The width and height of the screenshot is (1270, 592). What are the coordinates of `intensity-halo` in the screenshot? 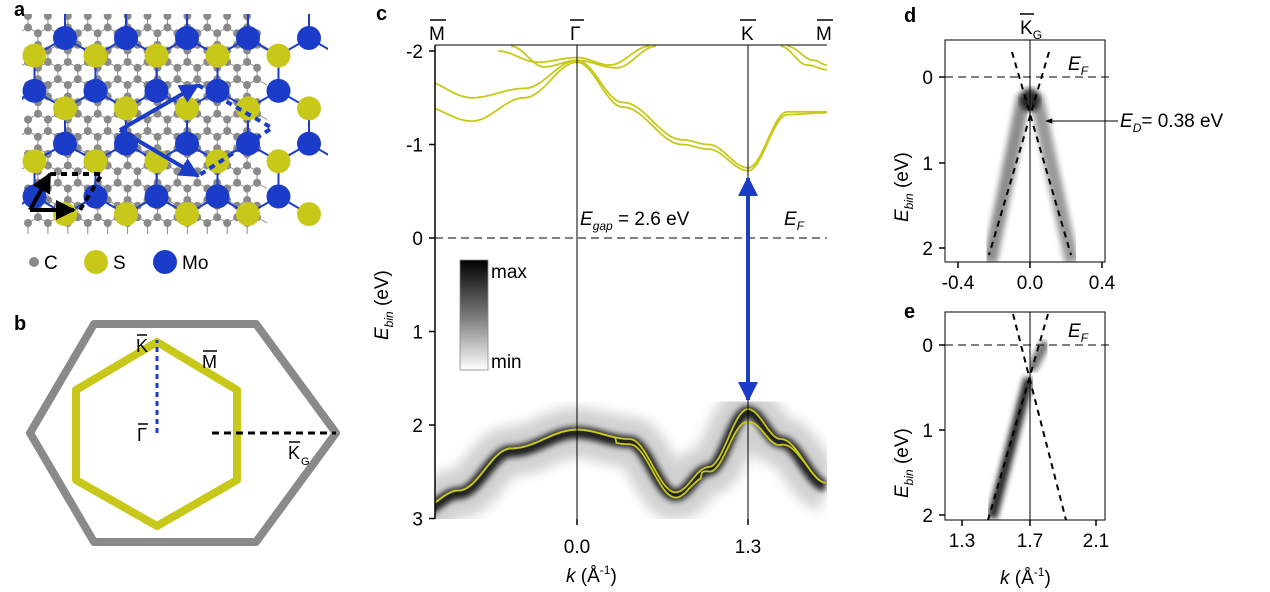 It's located at (631, 452).